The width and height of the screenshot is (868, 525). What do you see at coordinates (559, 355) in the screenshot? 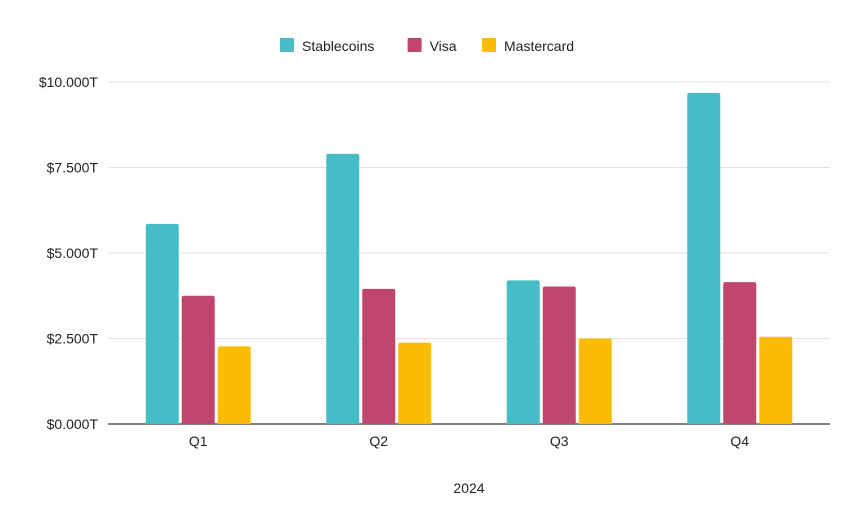
I see `bar-visa-q3` at bounding box center [559, 355].